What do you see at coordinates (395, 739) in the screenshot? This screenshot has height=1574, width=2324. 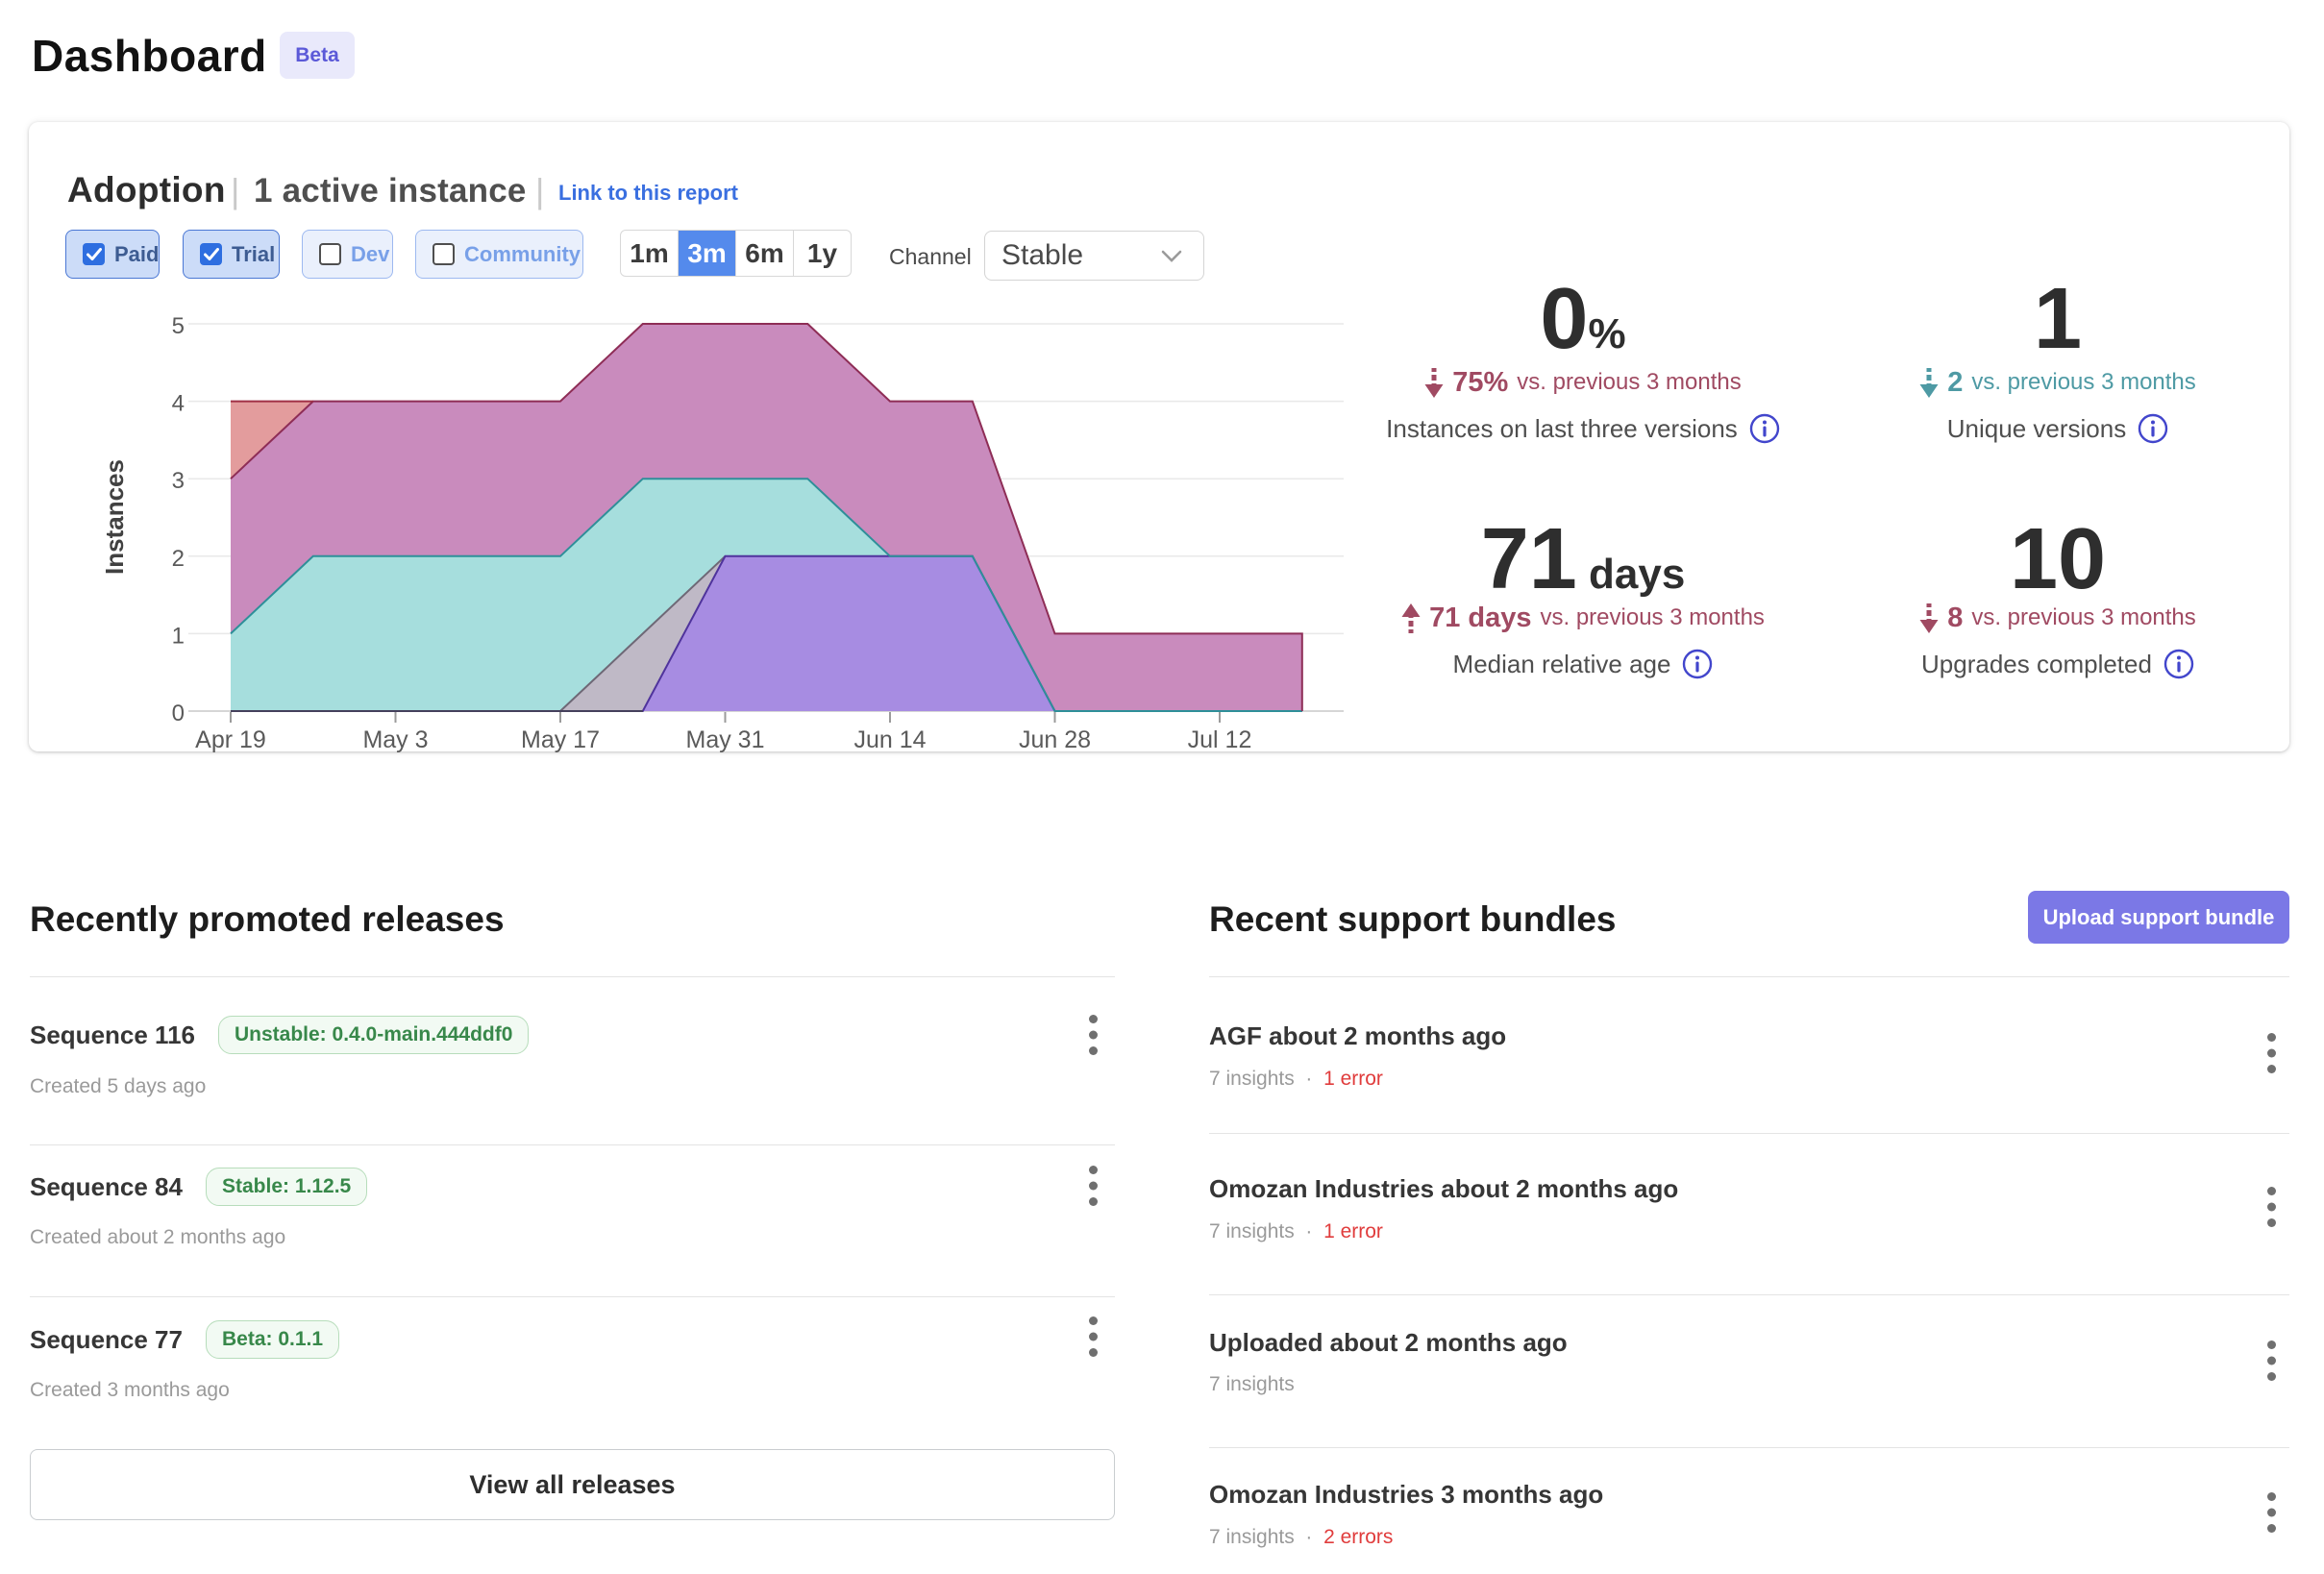 I see `svg-text: May 3` at bounding box center [395, 739].